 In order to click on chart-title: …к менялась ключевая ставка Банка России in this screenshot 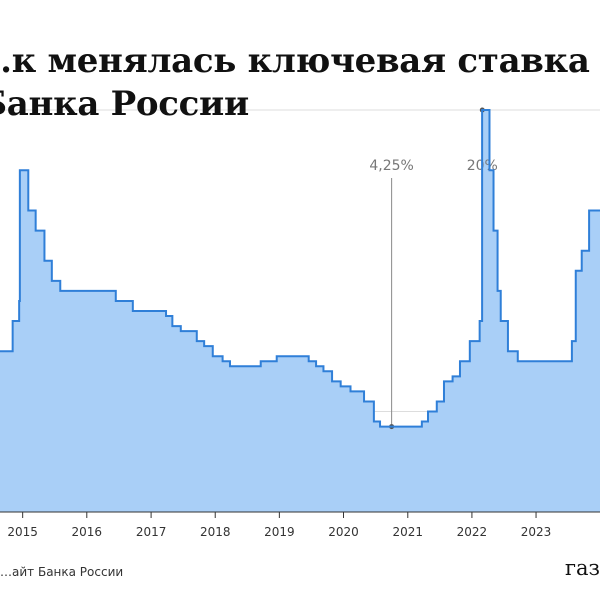, I will do `click(295, 82)`.